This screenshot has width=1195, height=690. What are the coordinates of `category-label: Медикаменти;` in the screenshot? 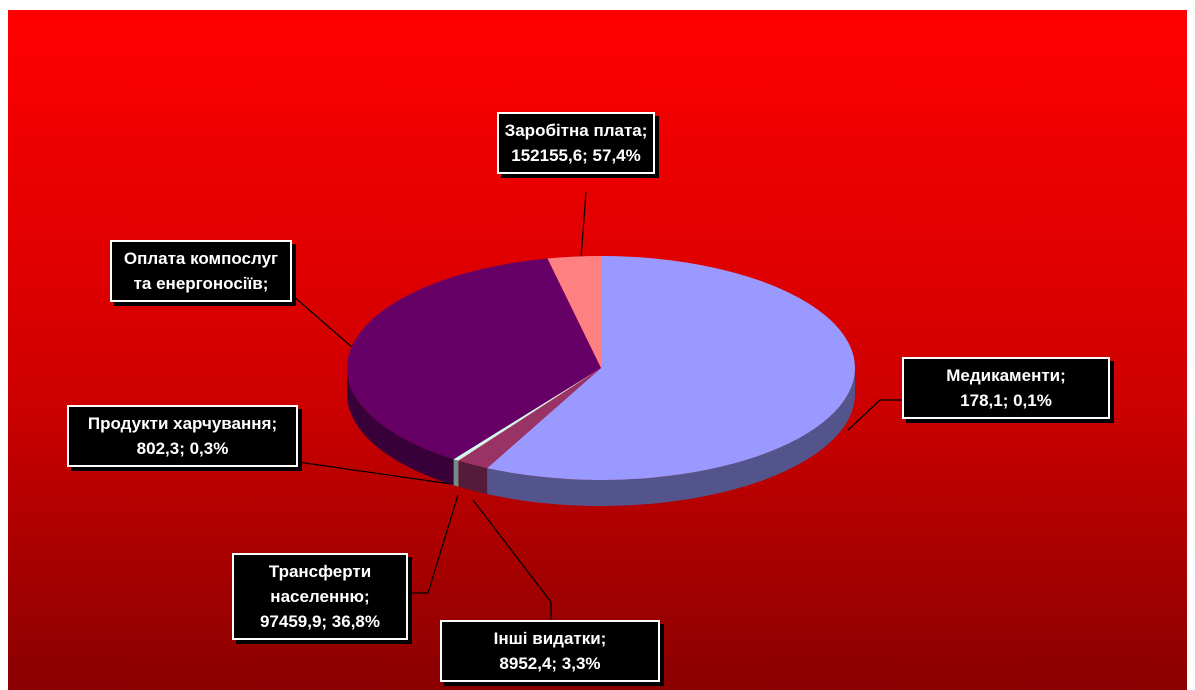 It's located at (1006, 375).